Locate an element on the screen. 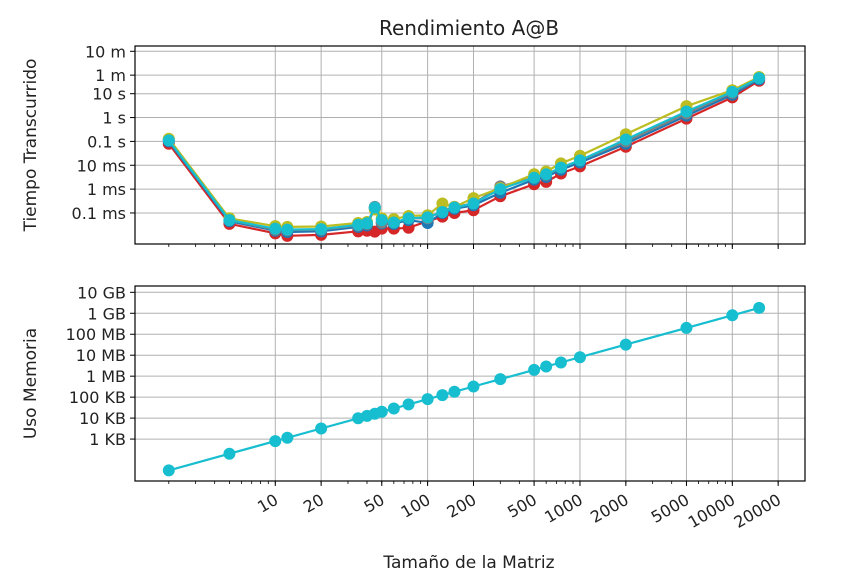 The height and width of the screenshot is (580, 842). y-tick-label: 10 m is located at coordinates (105, 51).